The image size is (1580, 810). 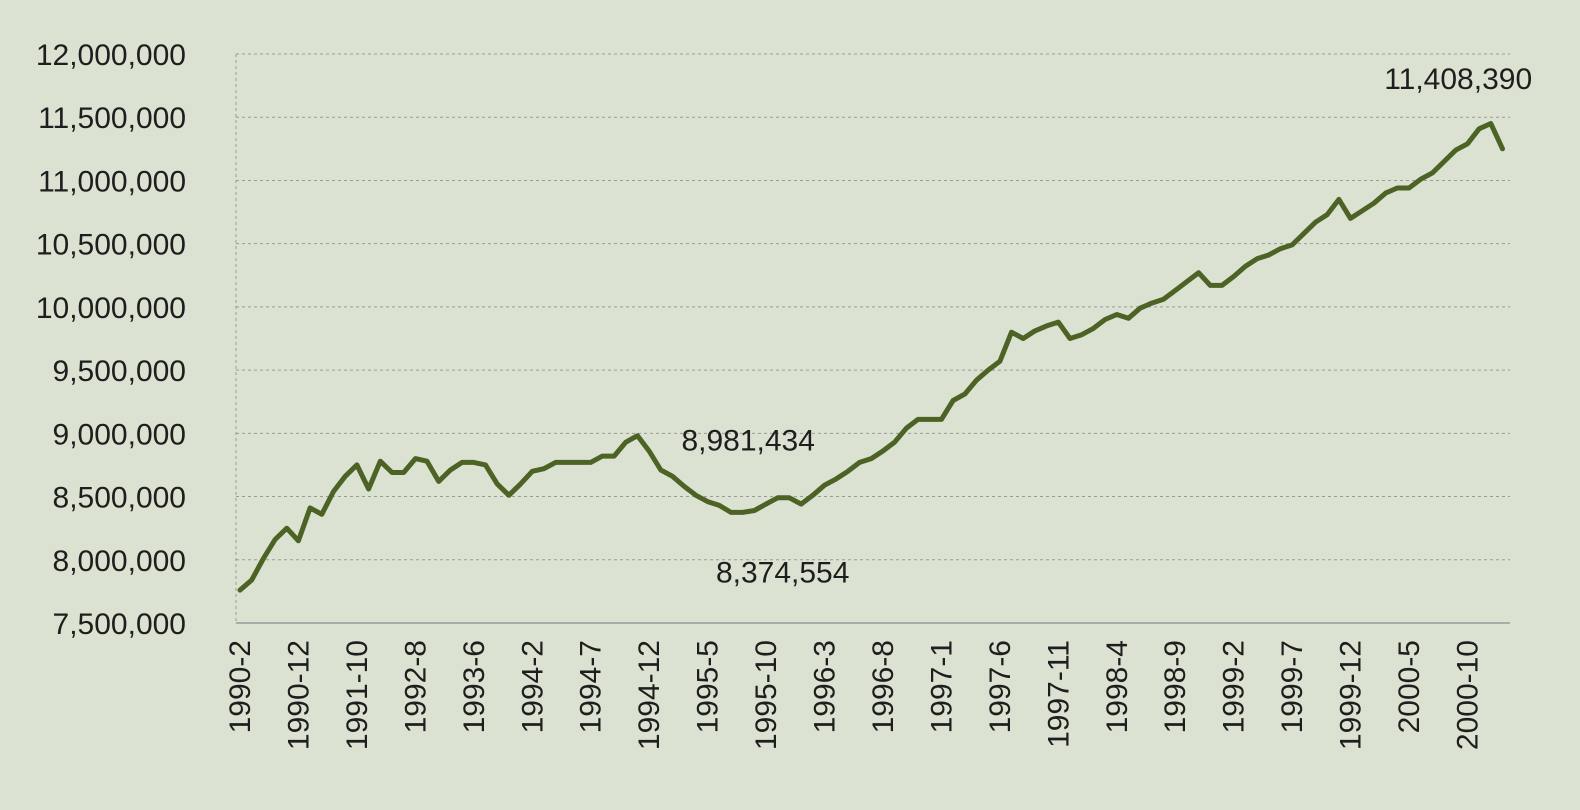 What do you see at coordinates (119, 371) in the screenshot?
I see `y-tick-label: 9,500,000` at bounding box center [119, 371].